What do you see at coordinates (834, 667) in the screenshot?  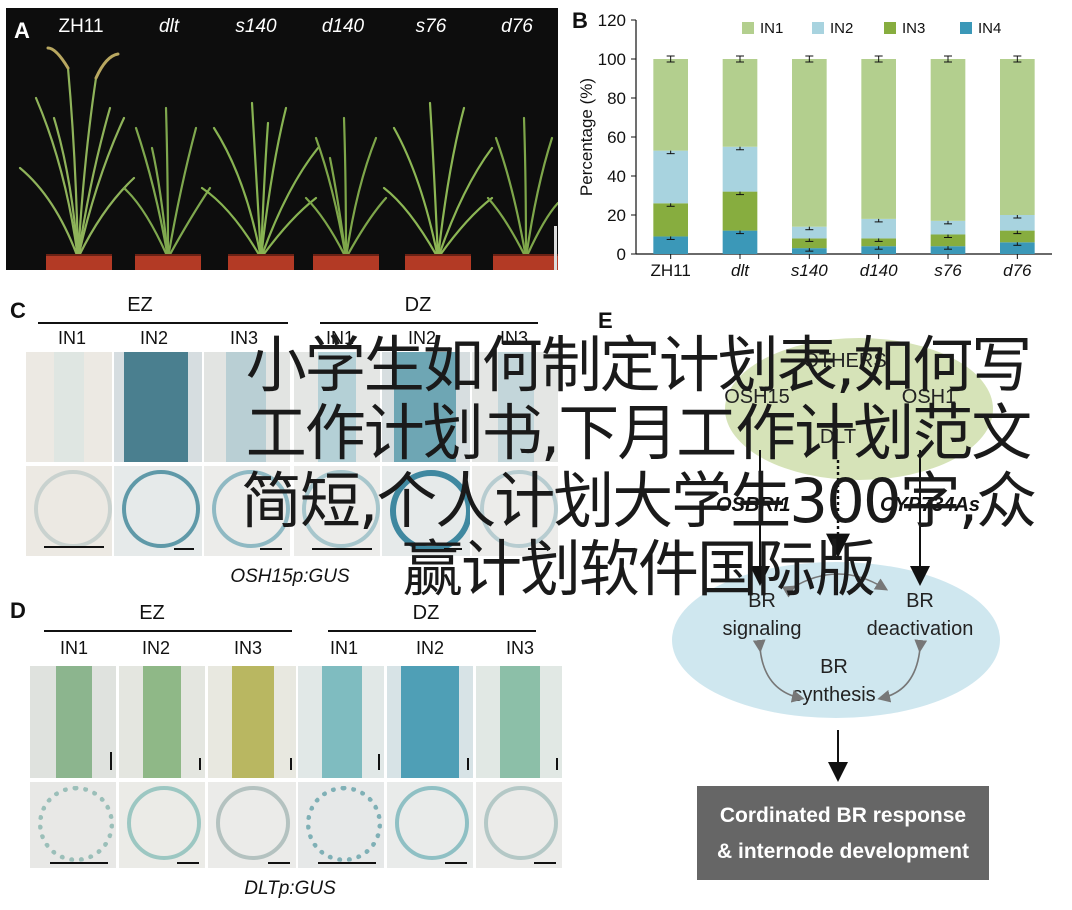 I see `br-synthesis-line1: BR` at bounding box center [834, 667].